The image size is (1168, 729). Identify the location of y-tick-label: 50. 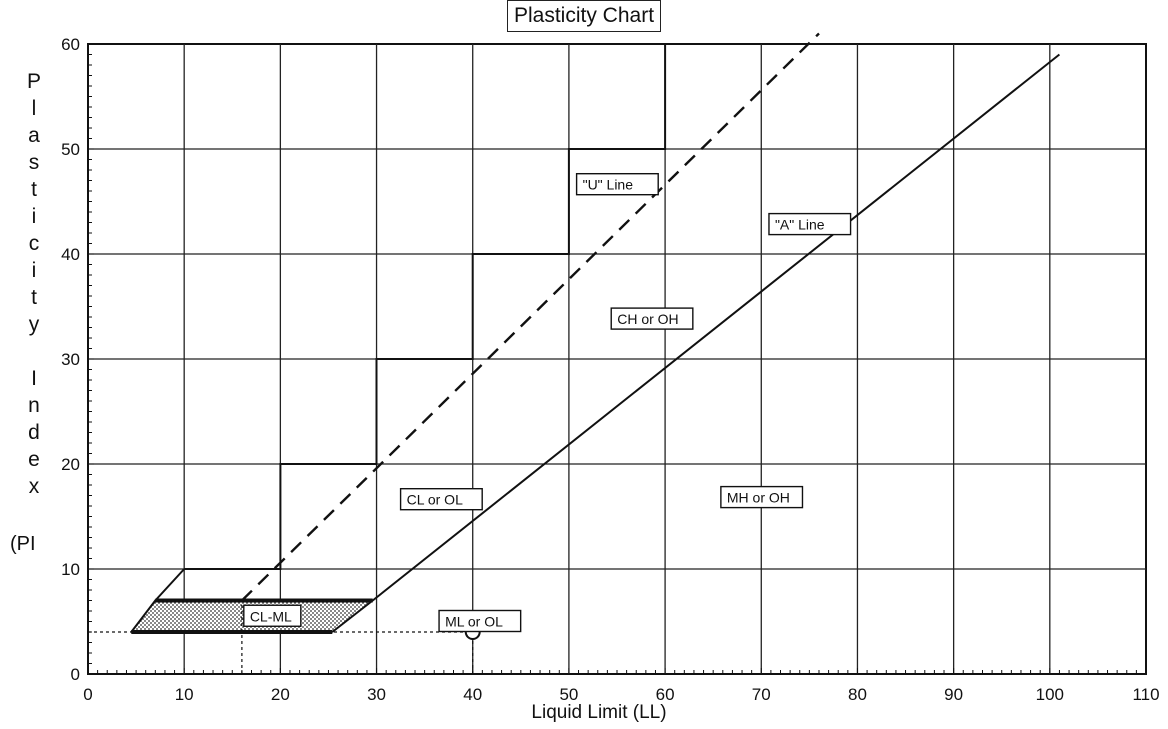
(70, 149).